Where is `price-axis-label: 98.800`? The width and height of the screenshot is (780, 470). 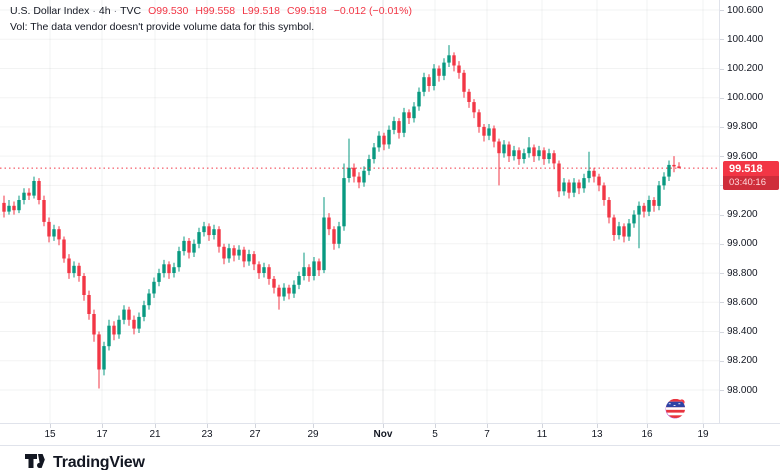 price-axis-label: 98.800 is located at coordinates (742, 273).